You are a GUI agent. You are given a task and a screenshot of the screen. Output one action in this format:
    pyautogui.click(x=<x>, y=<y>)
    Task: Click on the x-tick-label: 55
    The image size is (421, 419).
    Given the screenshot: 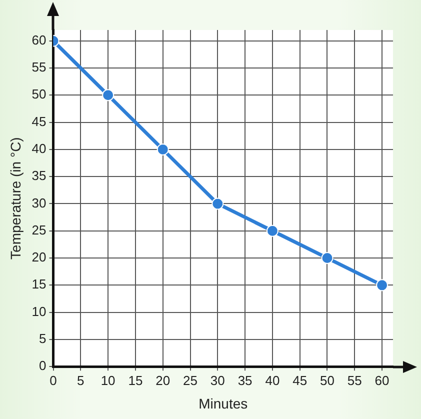 What is the action you would take?
    pyautogui.click(x=354, y=380)
    